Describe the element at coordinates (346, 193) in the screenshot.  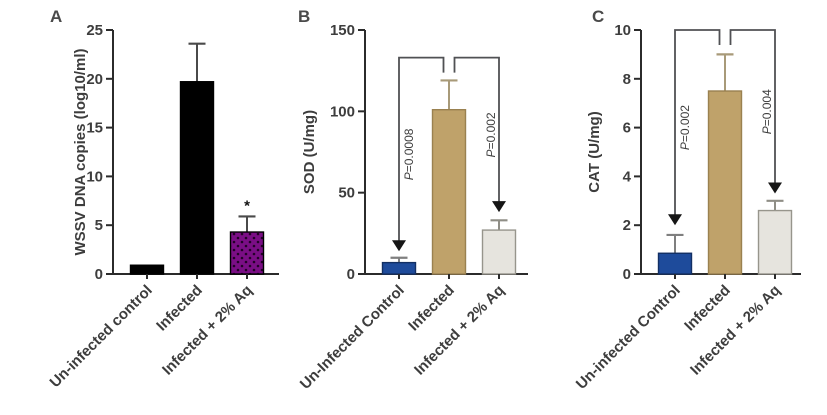
I see `y-tick-label: 50` at that location.